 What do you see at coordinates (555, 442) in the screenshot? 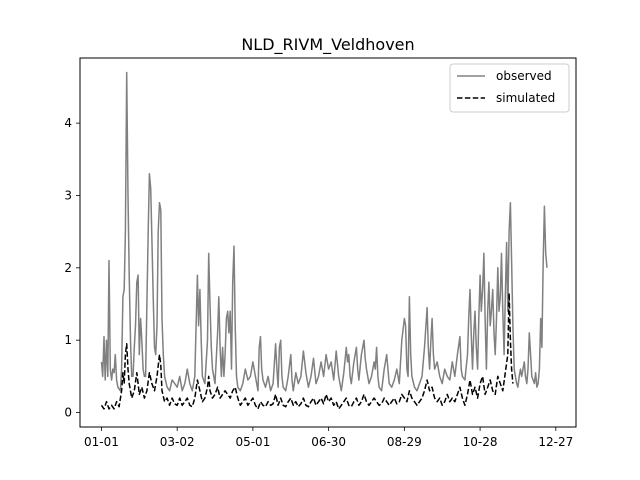
I see `x-tick-label: 12-27` at bounding box center [555, 442].